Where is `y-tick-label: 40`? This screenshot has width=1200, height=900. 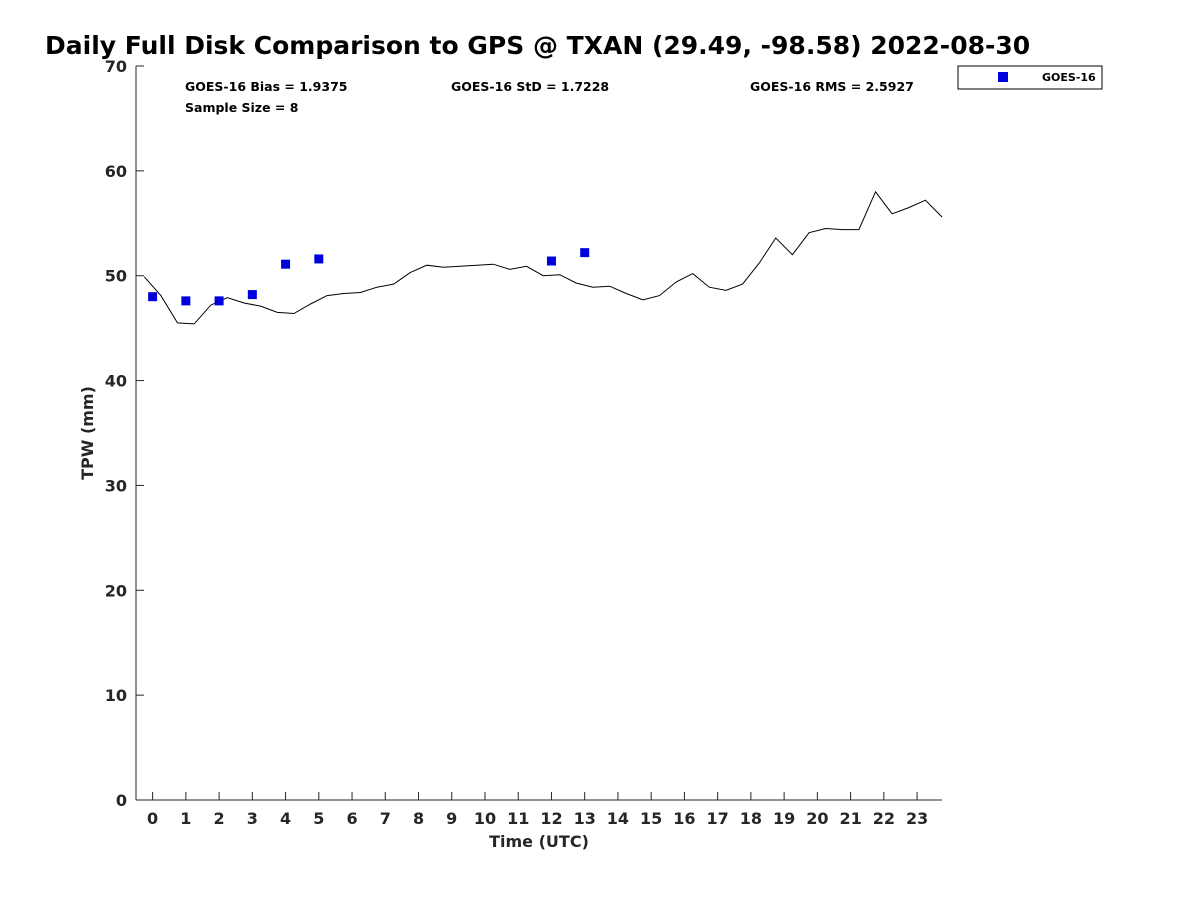
y-tick-label: 40 is located at coordinates (116, 381).